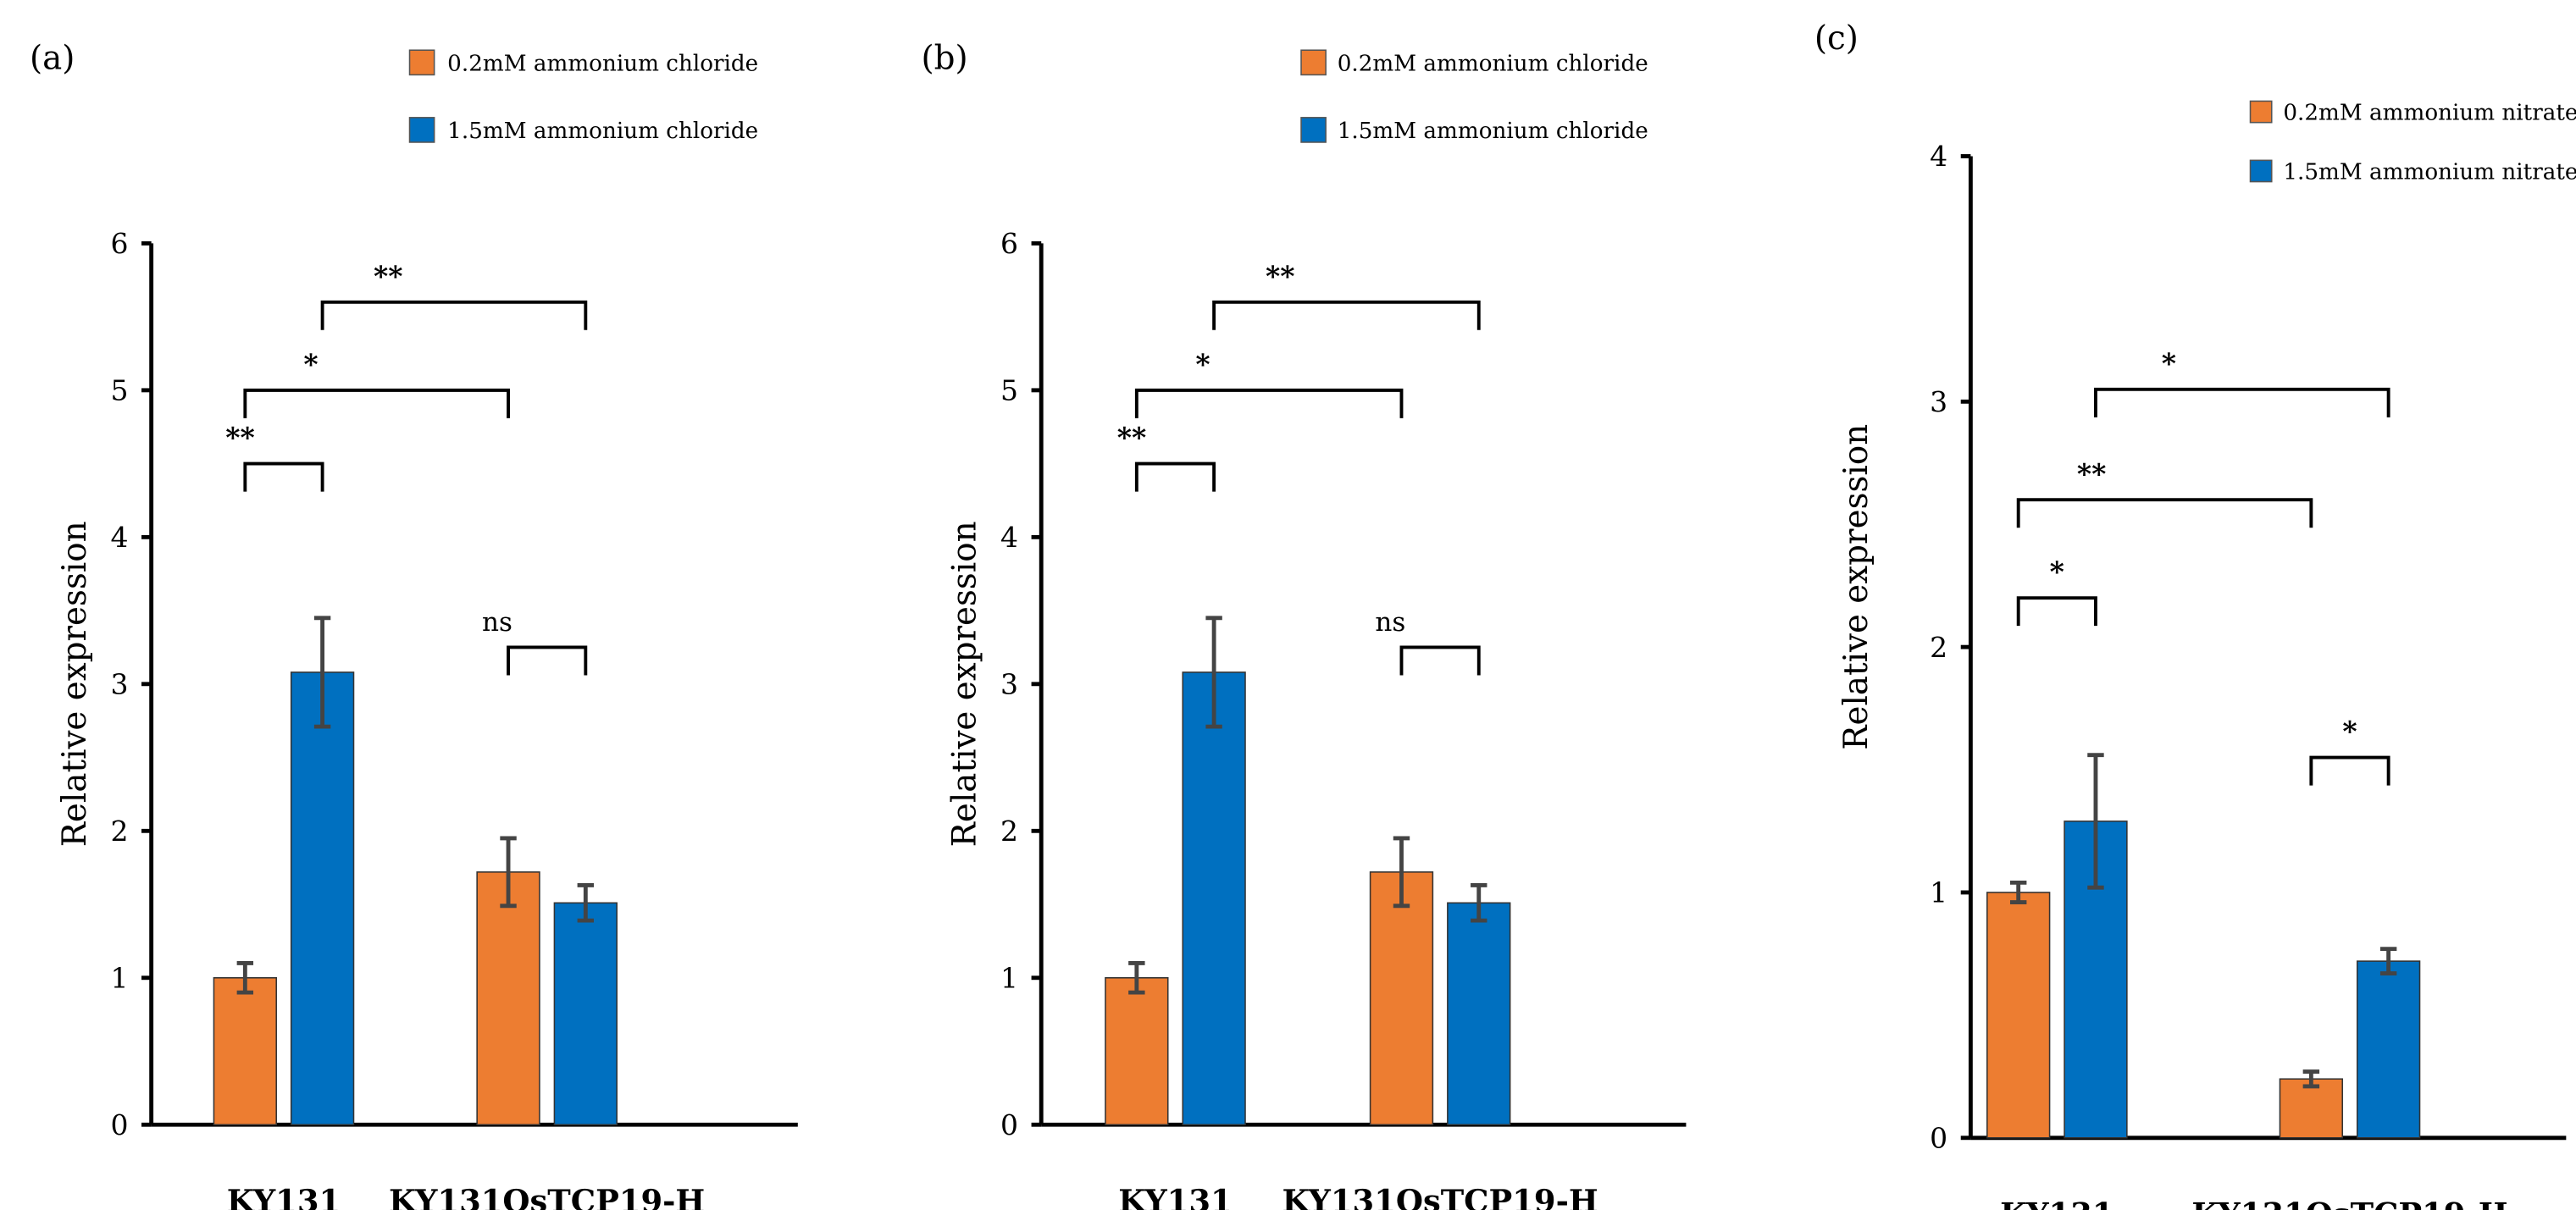 The height and width of the screenshot is (1210, 2576). Describe the element at coordinates (2429, 113) in the screenshot. I see `legend-entry: 0.2mM ammonium nitrate` at that location.